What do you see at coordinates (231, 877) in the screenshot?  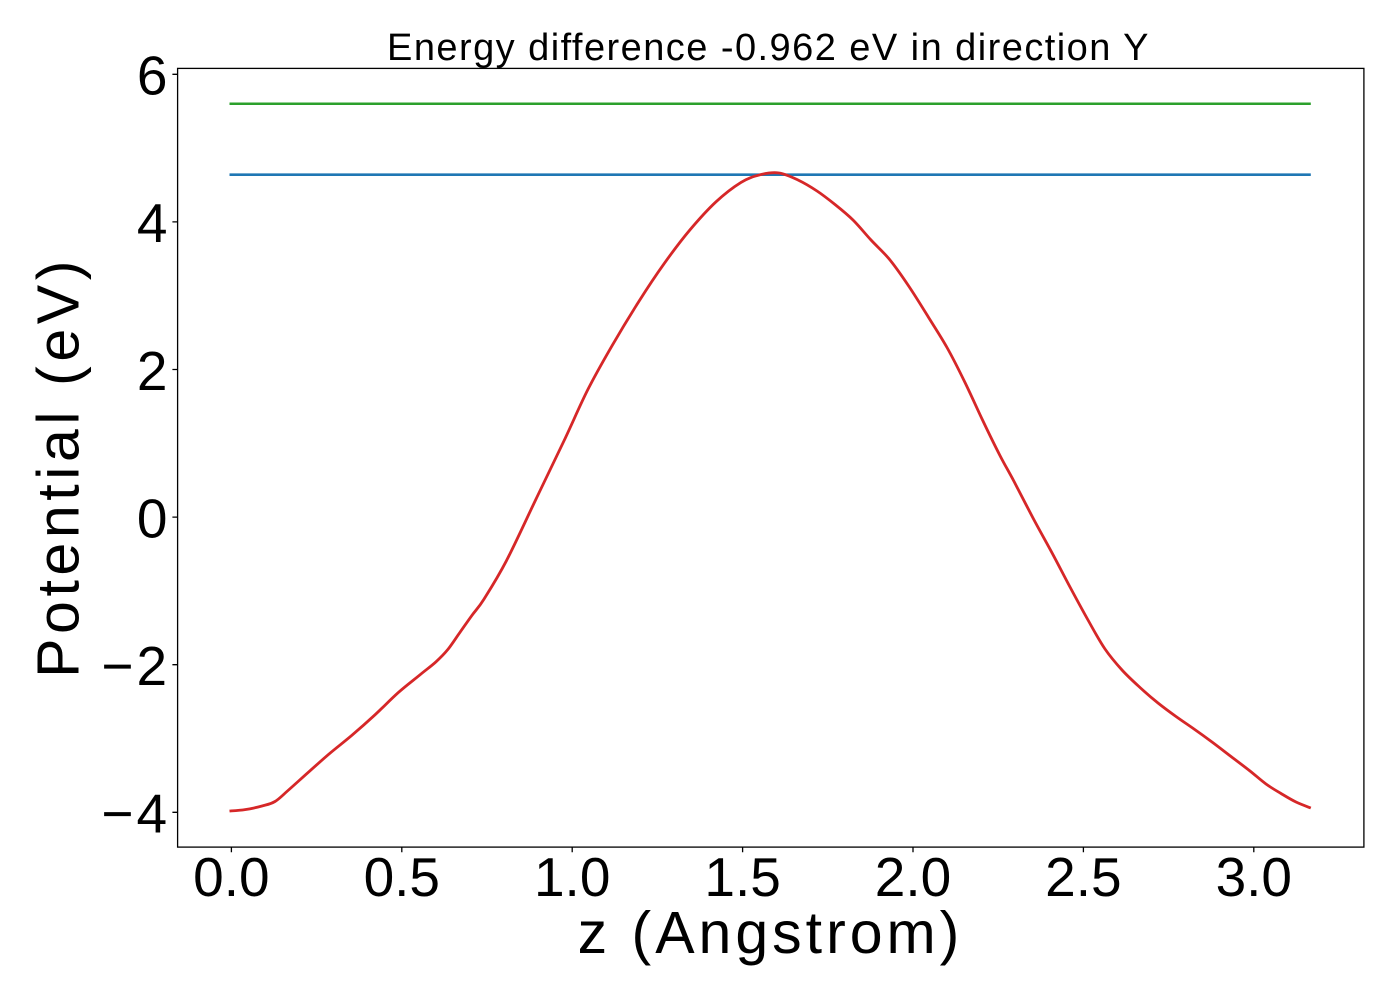 I see `svg-text: 0.0` at bounding box center [231, 877].